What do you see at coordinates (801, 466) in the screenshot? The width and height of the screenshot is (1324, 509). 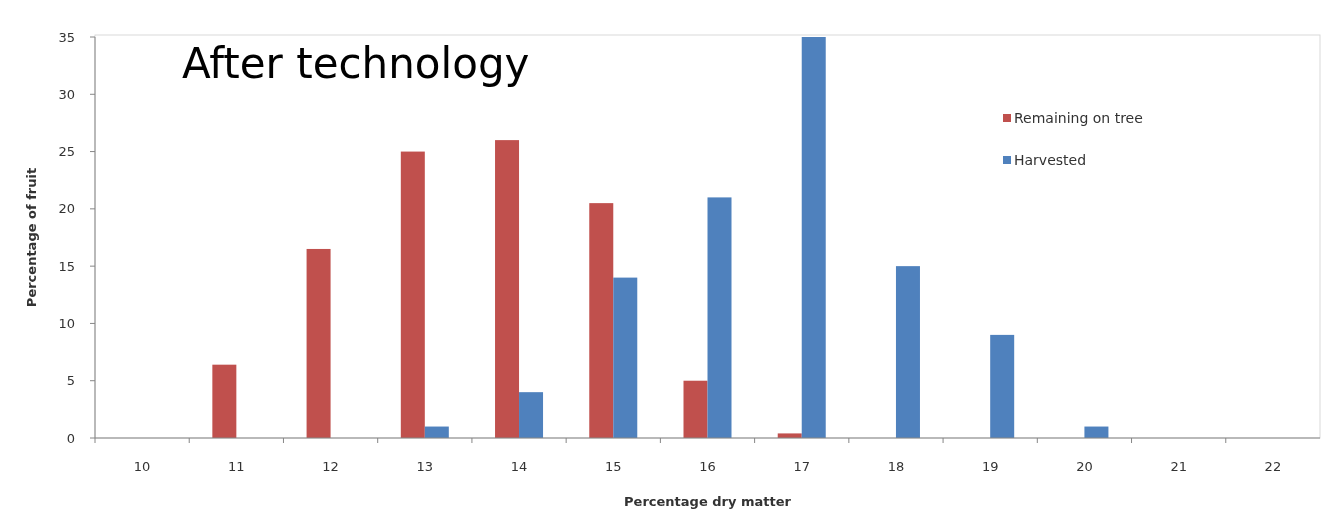 I see `x-tick-label: 17` at bounding box center [801, 466].